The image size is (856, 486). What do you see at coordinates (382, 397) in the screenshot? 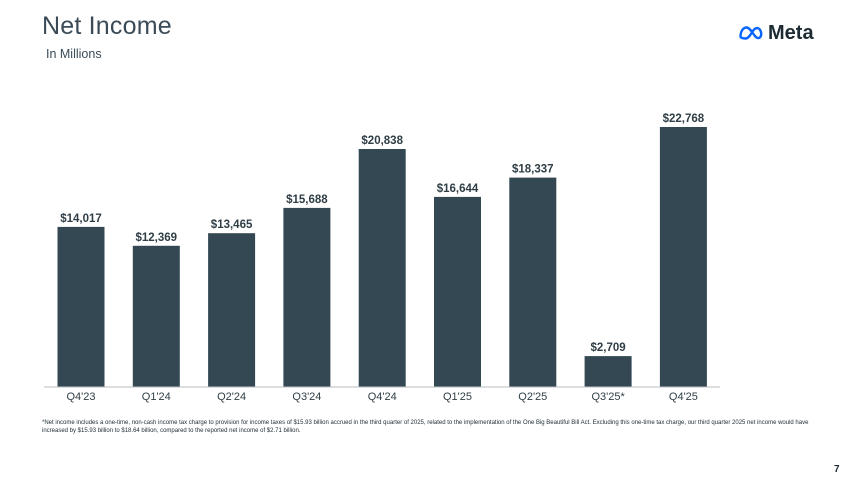
I see `x-tick-label: Q4'24` at bounding box center [382, 397].